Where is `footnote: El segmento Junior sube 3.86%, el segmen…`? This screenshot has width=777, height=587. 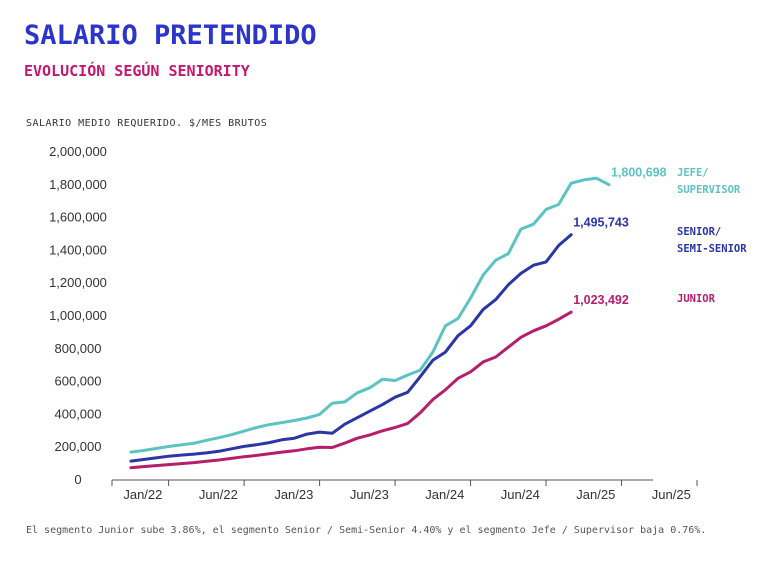
footnote: El segmento Junior sube 3.86%, el segmen… is located at coordinates (366, 530).